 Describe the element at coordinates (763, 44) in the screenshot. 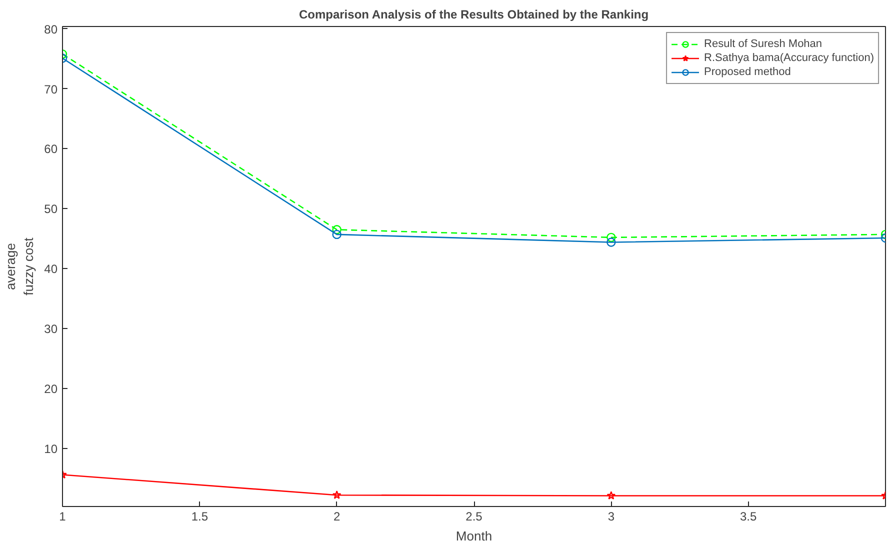

I see `legend-label: Result of Suresh Mohan` at that location.